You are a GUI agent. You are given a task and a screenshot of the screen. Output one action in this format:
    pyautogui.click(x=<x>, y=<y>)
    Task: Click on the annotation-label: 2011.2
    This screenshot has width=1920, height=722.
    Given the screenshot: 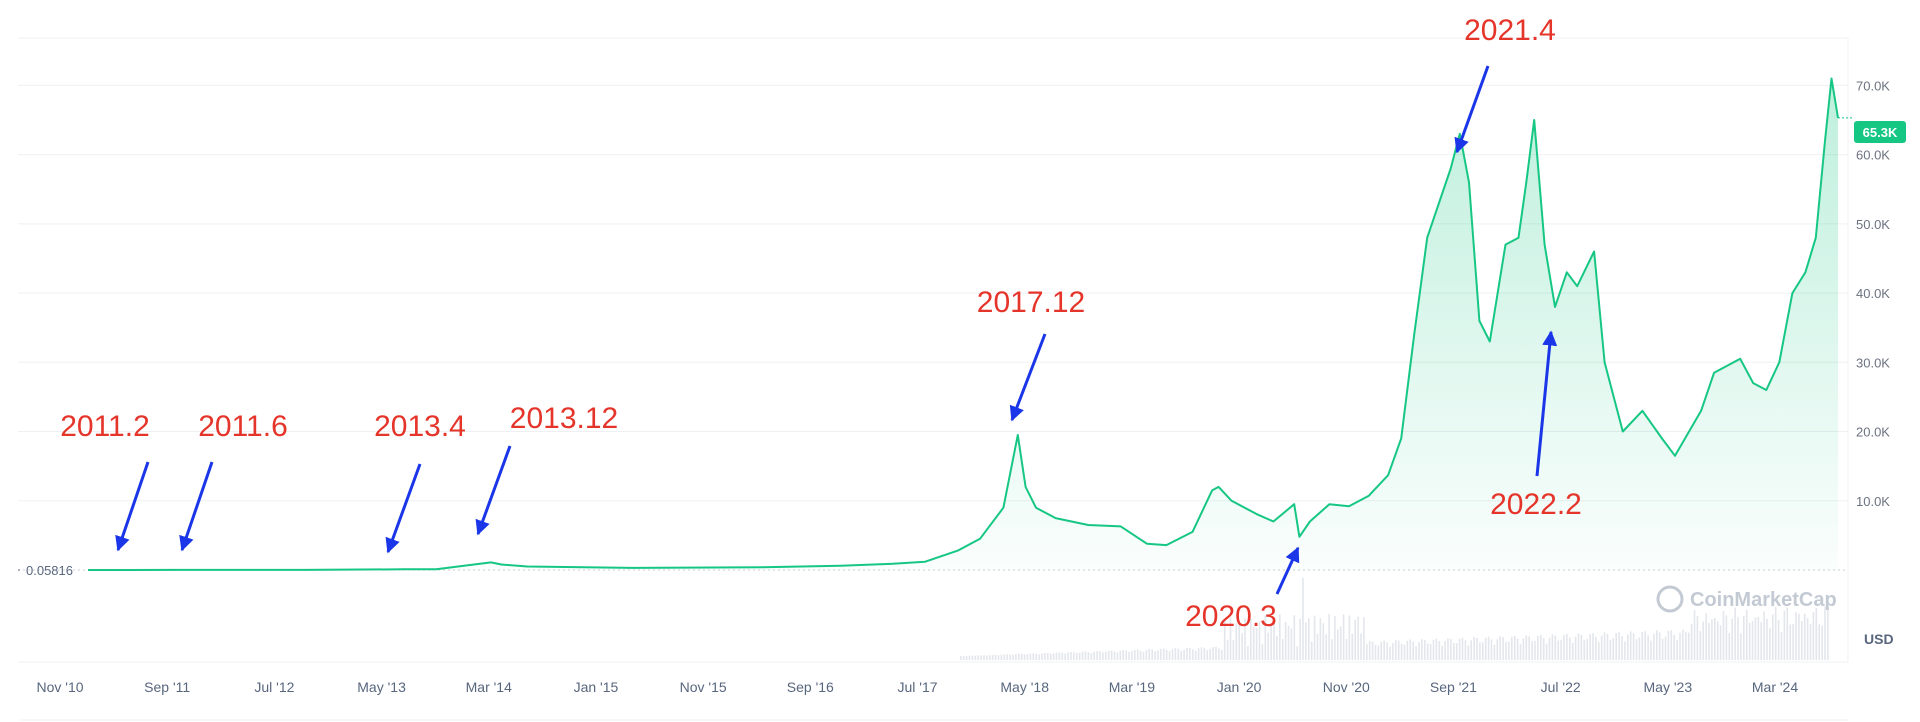 What is the action you would take?
    pyautogui.click(x=105, y=426)
    